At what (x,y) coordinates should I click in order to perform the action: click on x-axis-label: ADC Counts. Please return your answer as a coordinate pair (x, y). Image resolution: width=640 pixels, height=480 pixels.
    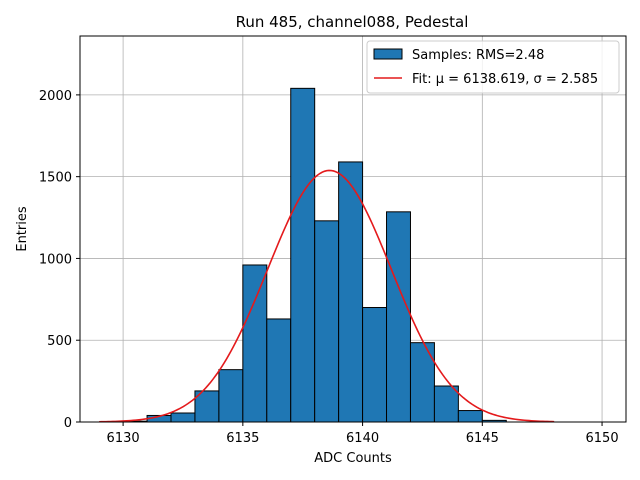
    Looking at the image, I should click on (353, 458).